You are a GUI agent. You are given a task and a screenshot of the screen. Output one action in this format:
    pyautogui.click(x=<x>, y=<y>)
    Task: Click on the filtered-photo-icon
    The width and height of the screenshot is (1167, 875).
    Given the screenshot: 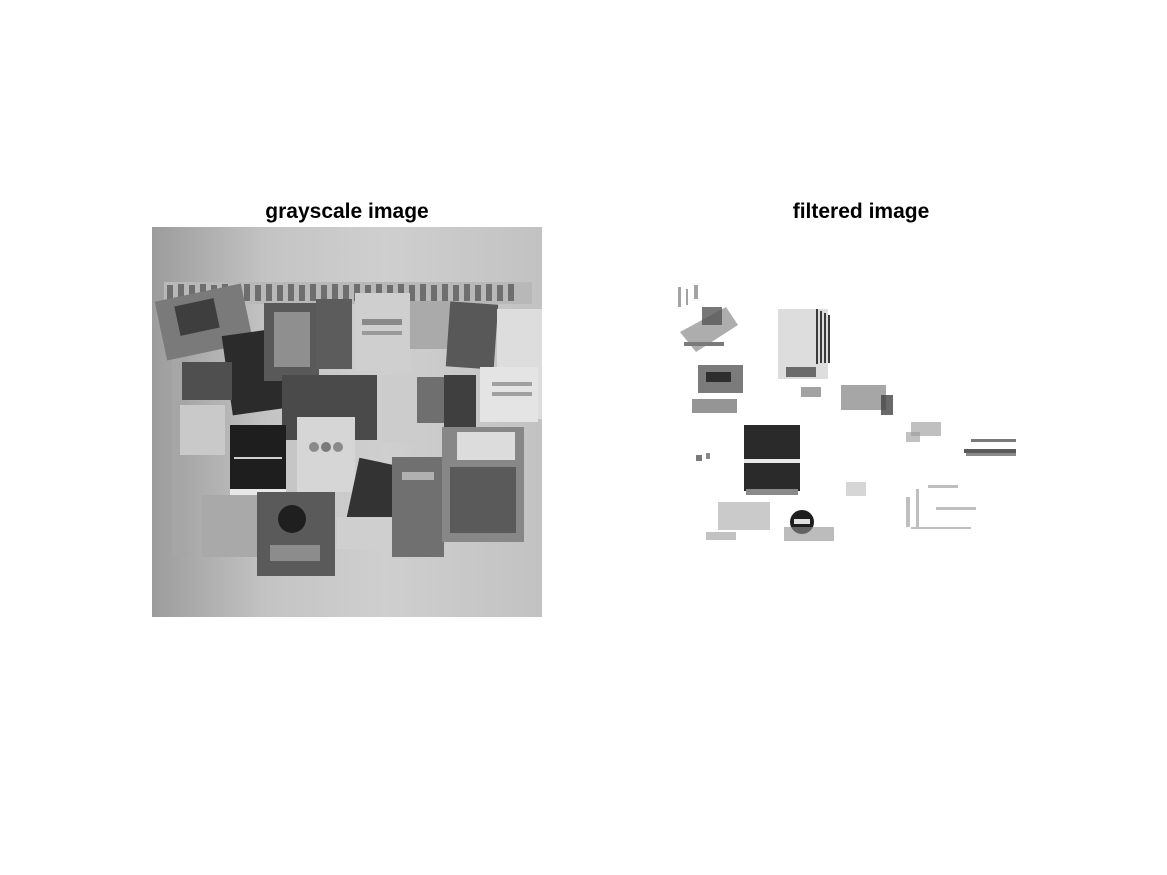 What is the action you would take?
    pyautogui.click(x=849, y=413)
    